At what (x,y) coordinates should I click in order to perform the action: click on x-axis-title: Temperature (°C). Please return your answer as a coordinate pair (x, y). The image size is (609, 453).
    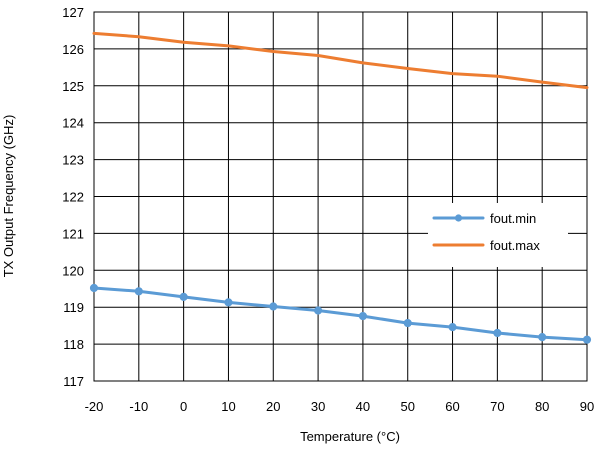
    Looking at the image, I should click on (350, 436).